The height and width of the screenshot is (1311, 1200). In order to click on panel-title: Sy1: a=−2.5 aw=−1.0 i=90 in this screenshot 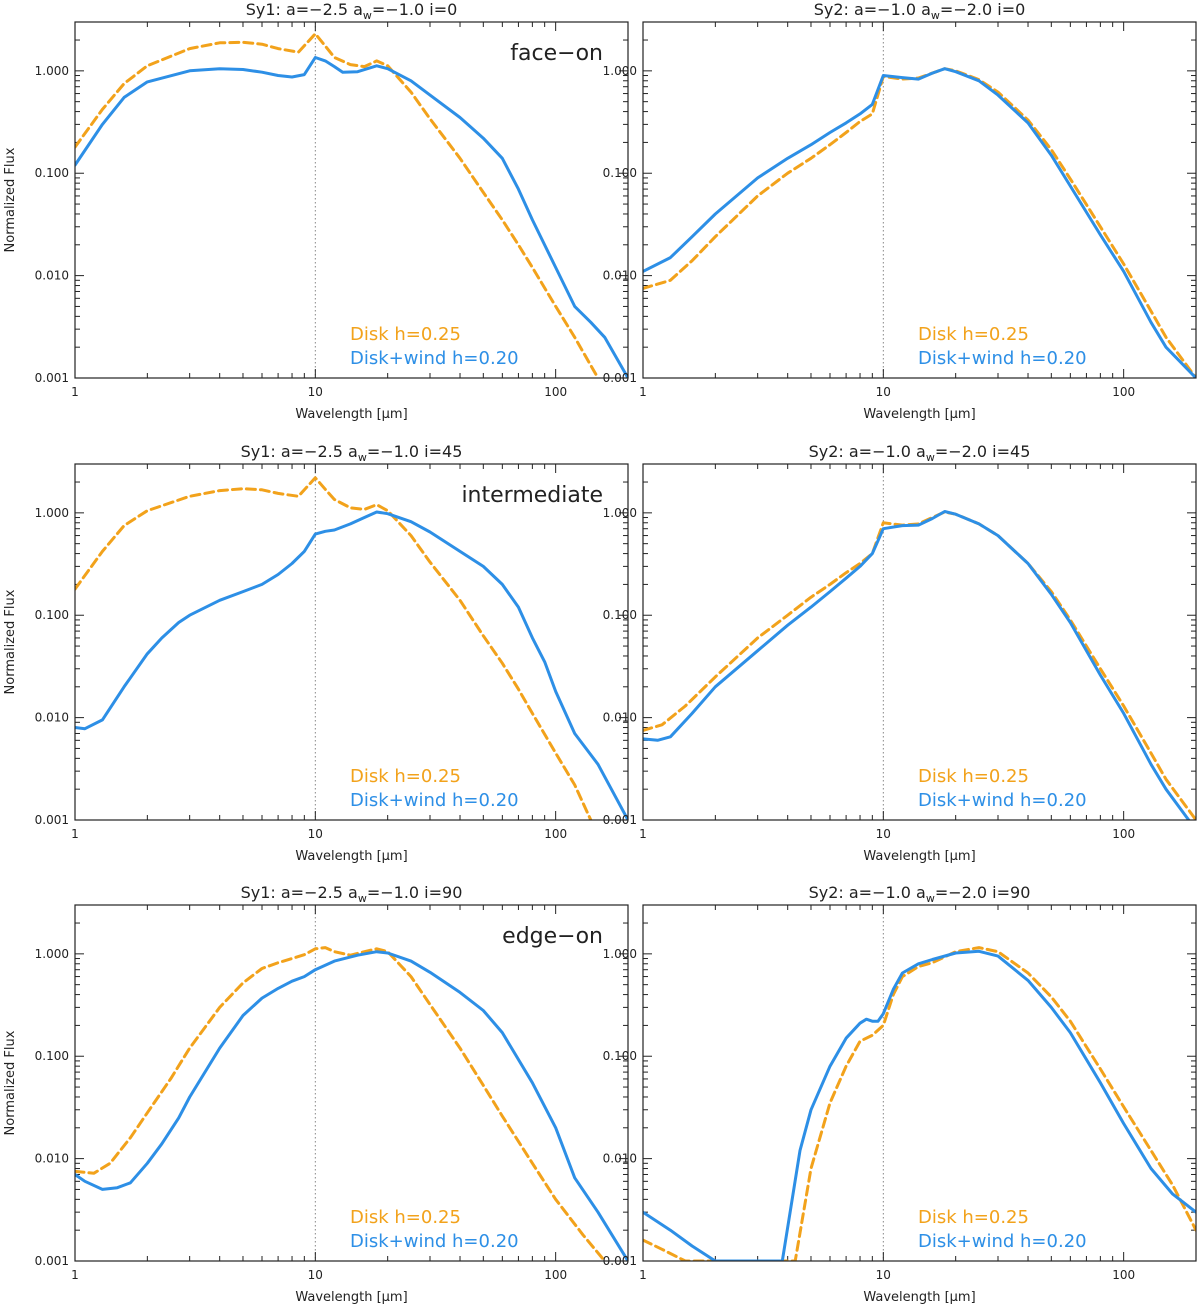, I will do `click(352, 894)`.